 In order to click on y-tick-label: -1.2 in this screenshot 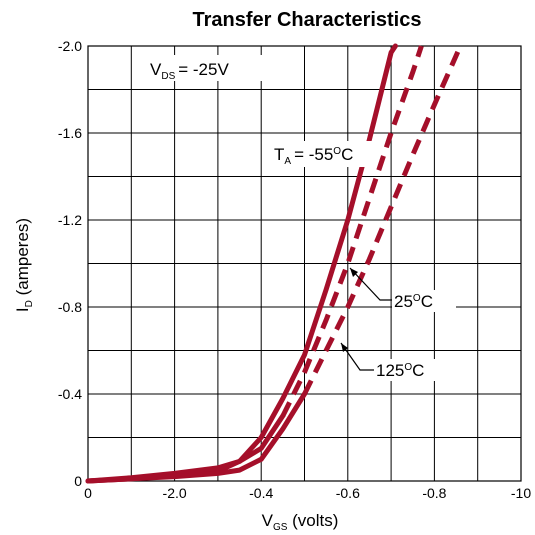, I will do `click(70, 220)`.